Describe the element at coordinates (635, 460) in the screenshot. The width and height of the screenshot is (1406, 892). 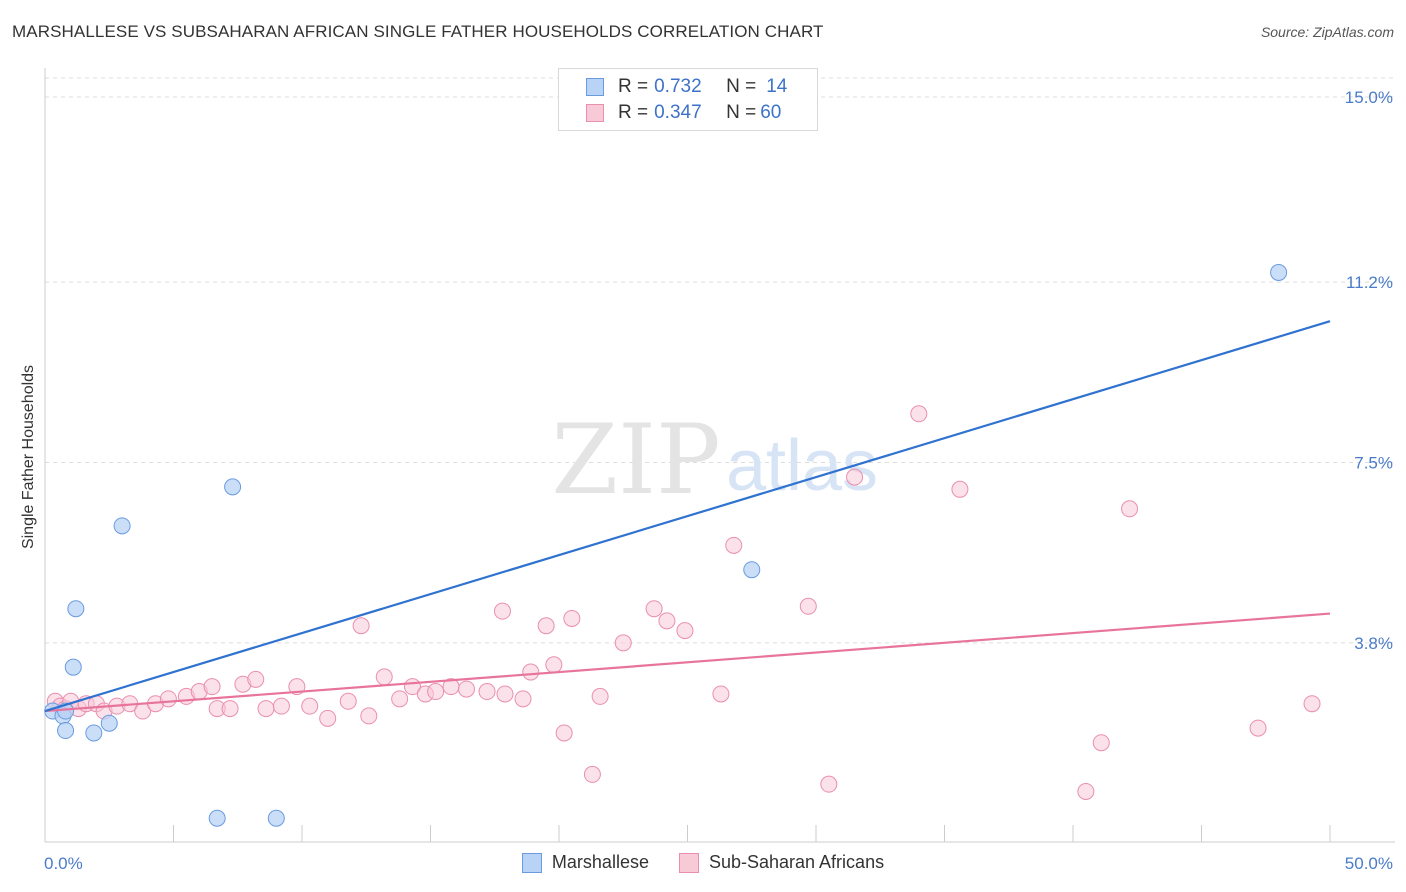
I see `watermark-zip: ZIP` at that location.